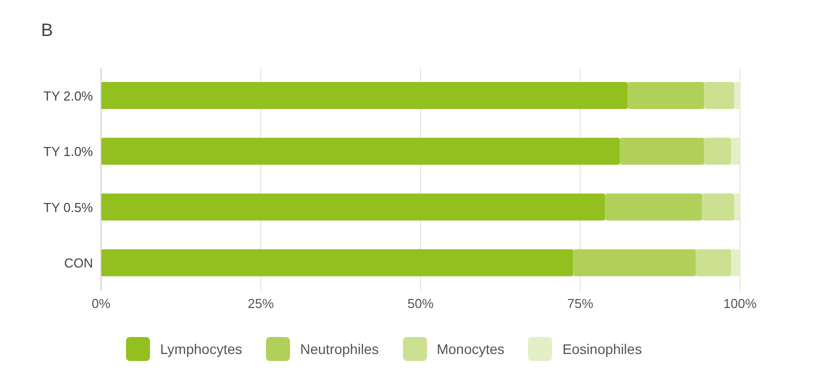 This screenshot has width=828, height=377. What do you see at coordinates (339, 349) in the screenshot?
I see `legend-label: Neutrophiles` at bounding box center [339, 349].